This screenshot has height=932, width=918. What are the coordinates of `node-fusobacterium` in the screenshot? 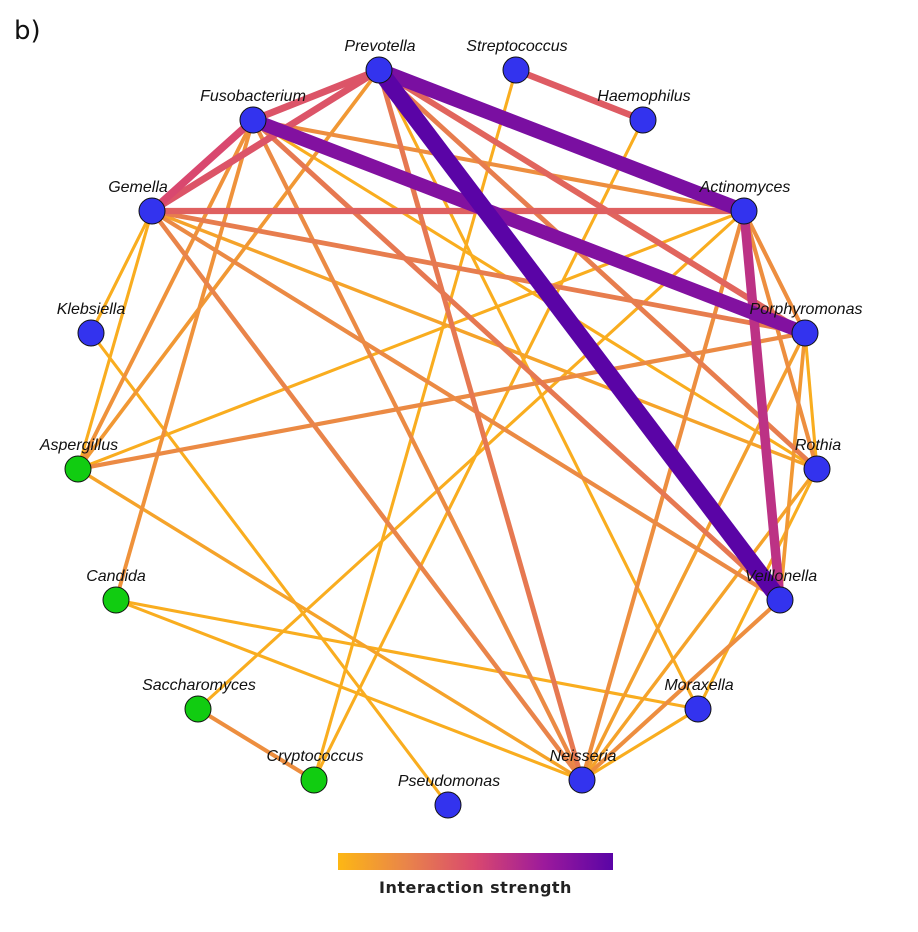 It's located at (253, 120).